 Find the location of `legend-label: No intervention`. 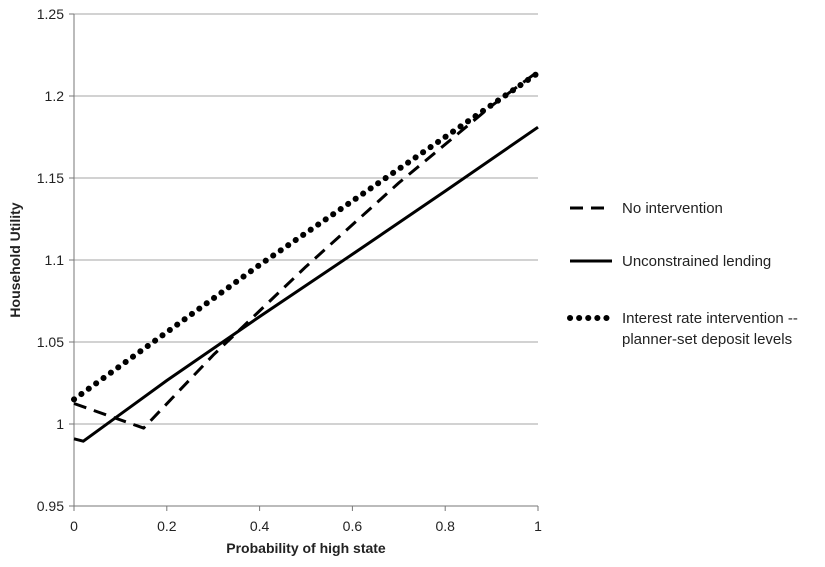

legend-label: No intervention is located at coordinates (672, 208).